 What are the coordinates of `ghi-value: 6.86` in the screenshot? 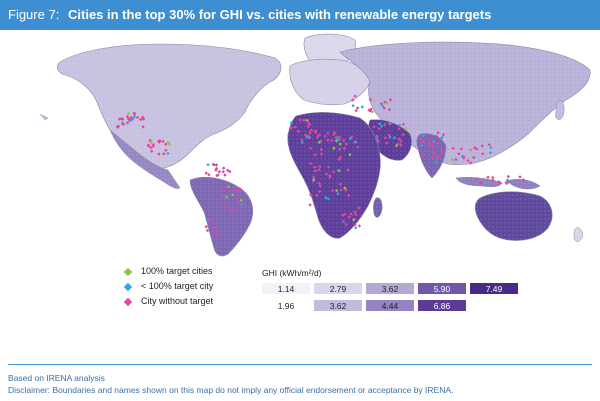 It's located at (442, 306).